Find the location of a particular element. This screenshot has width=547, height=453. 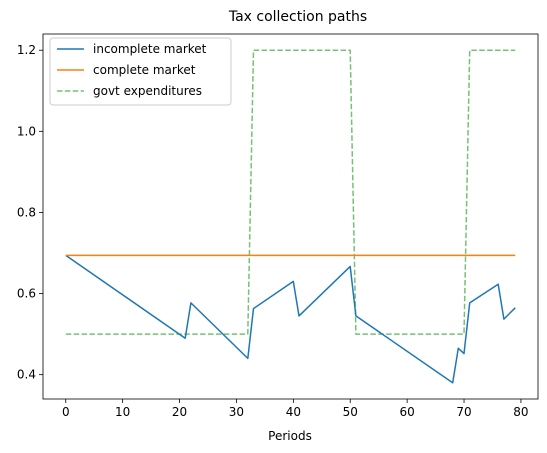

y-tick-label: 1.2 is located at coordinates (26, 50).